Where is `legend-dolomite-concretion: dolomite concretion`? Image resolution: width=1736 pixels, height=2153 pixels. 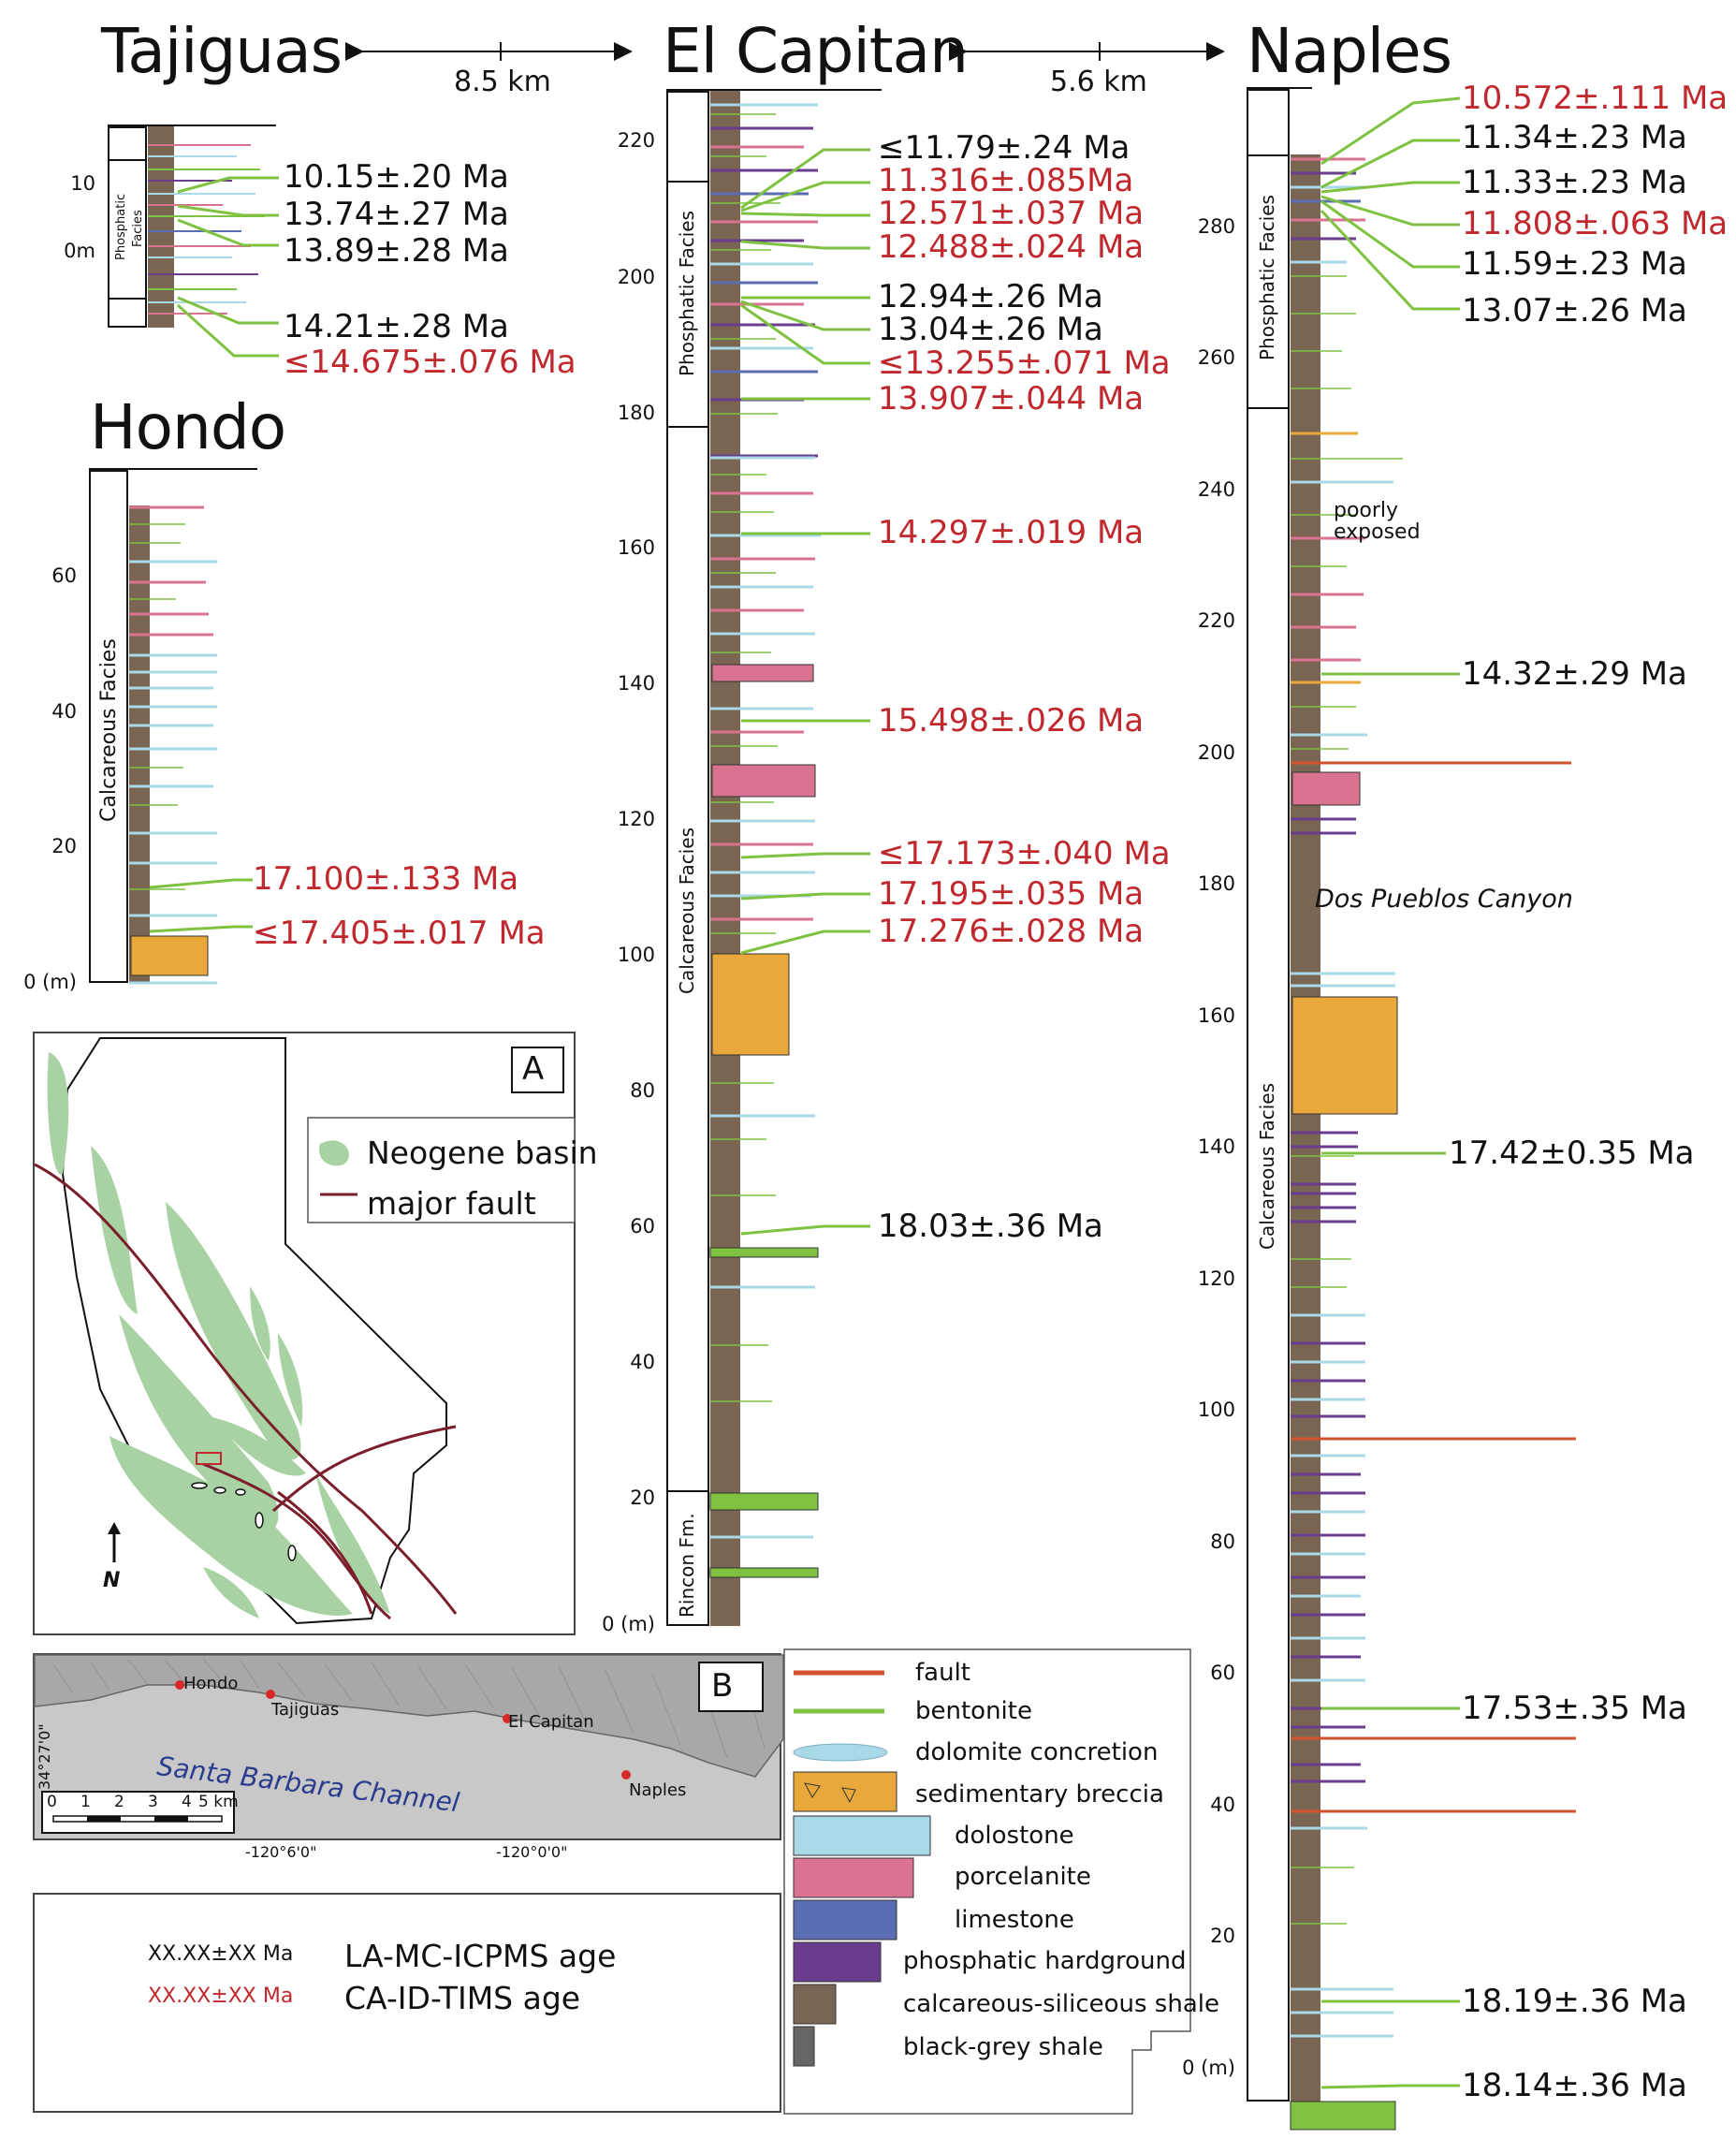 legend-dolomite-concretion: dolomite concretion is located at coordinates (1037, 1752).